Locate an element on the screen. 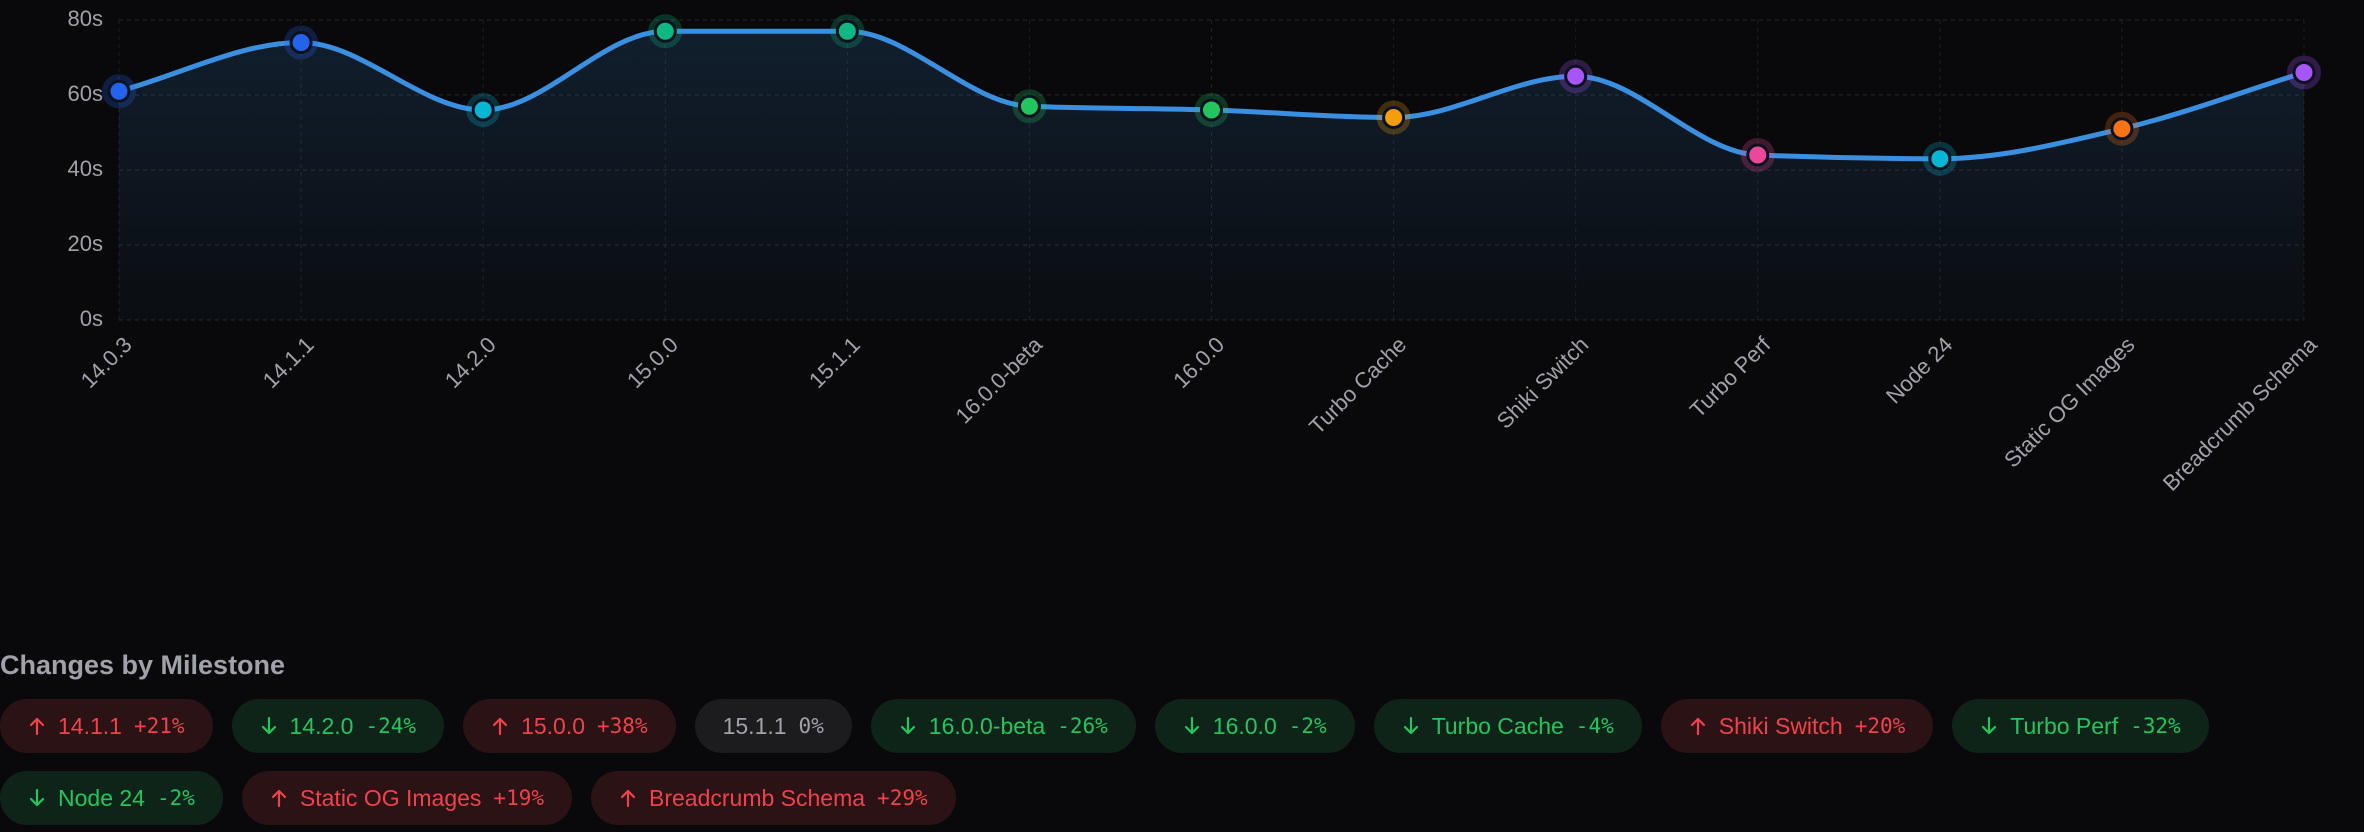  x-tick-label: 15.1.1 is located at coordinates (834, 362).